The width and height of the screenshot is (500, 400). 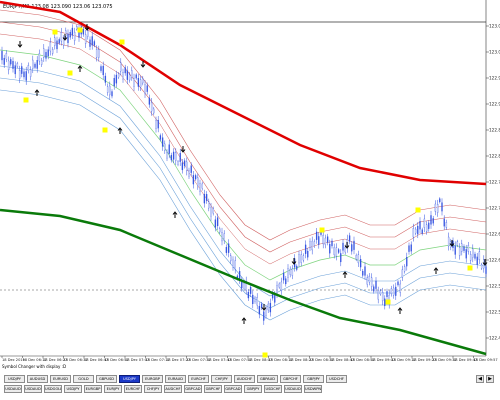 I want to click on arrow-left-icon: ◀, so click(x=480, y=379).